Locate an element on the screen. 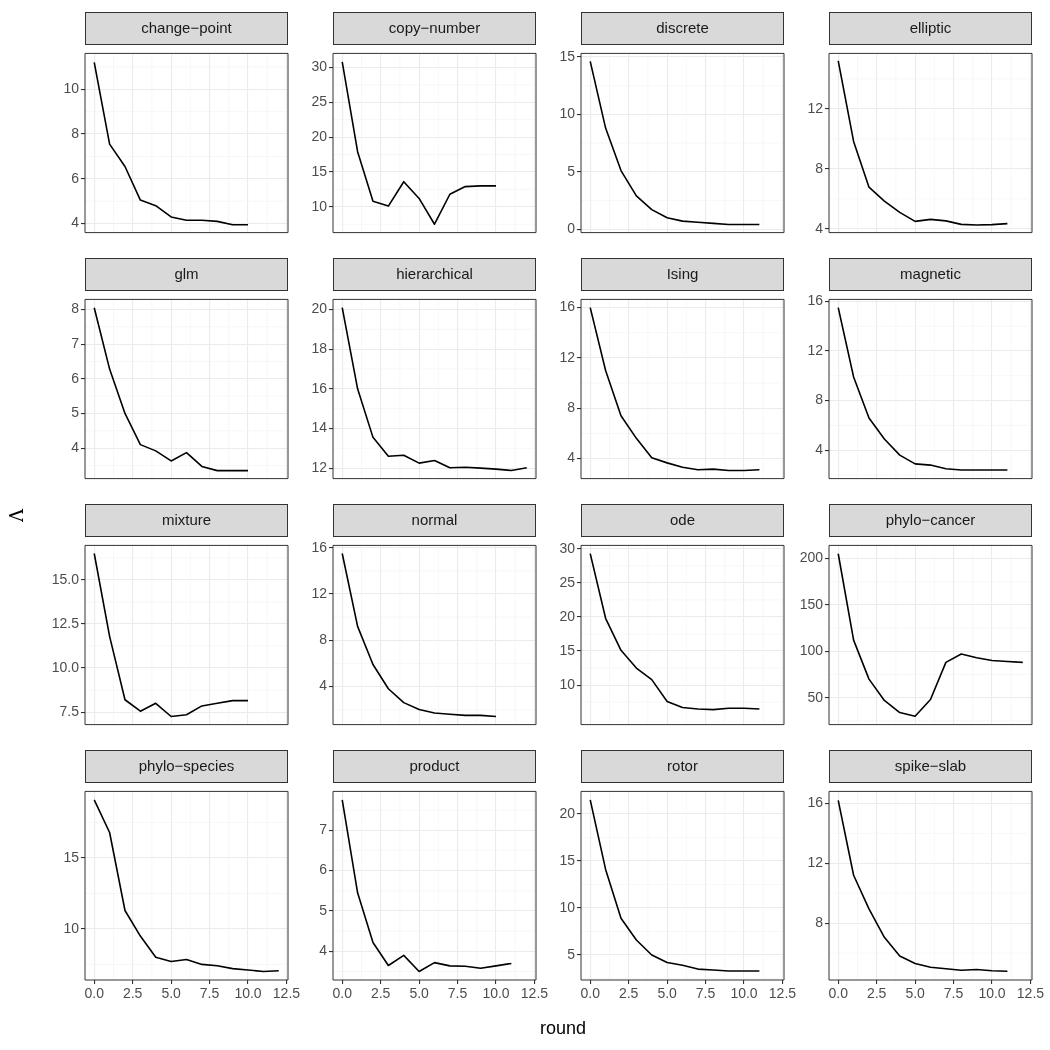  chart-title: copy−number is located at coordinates (434, 28).